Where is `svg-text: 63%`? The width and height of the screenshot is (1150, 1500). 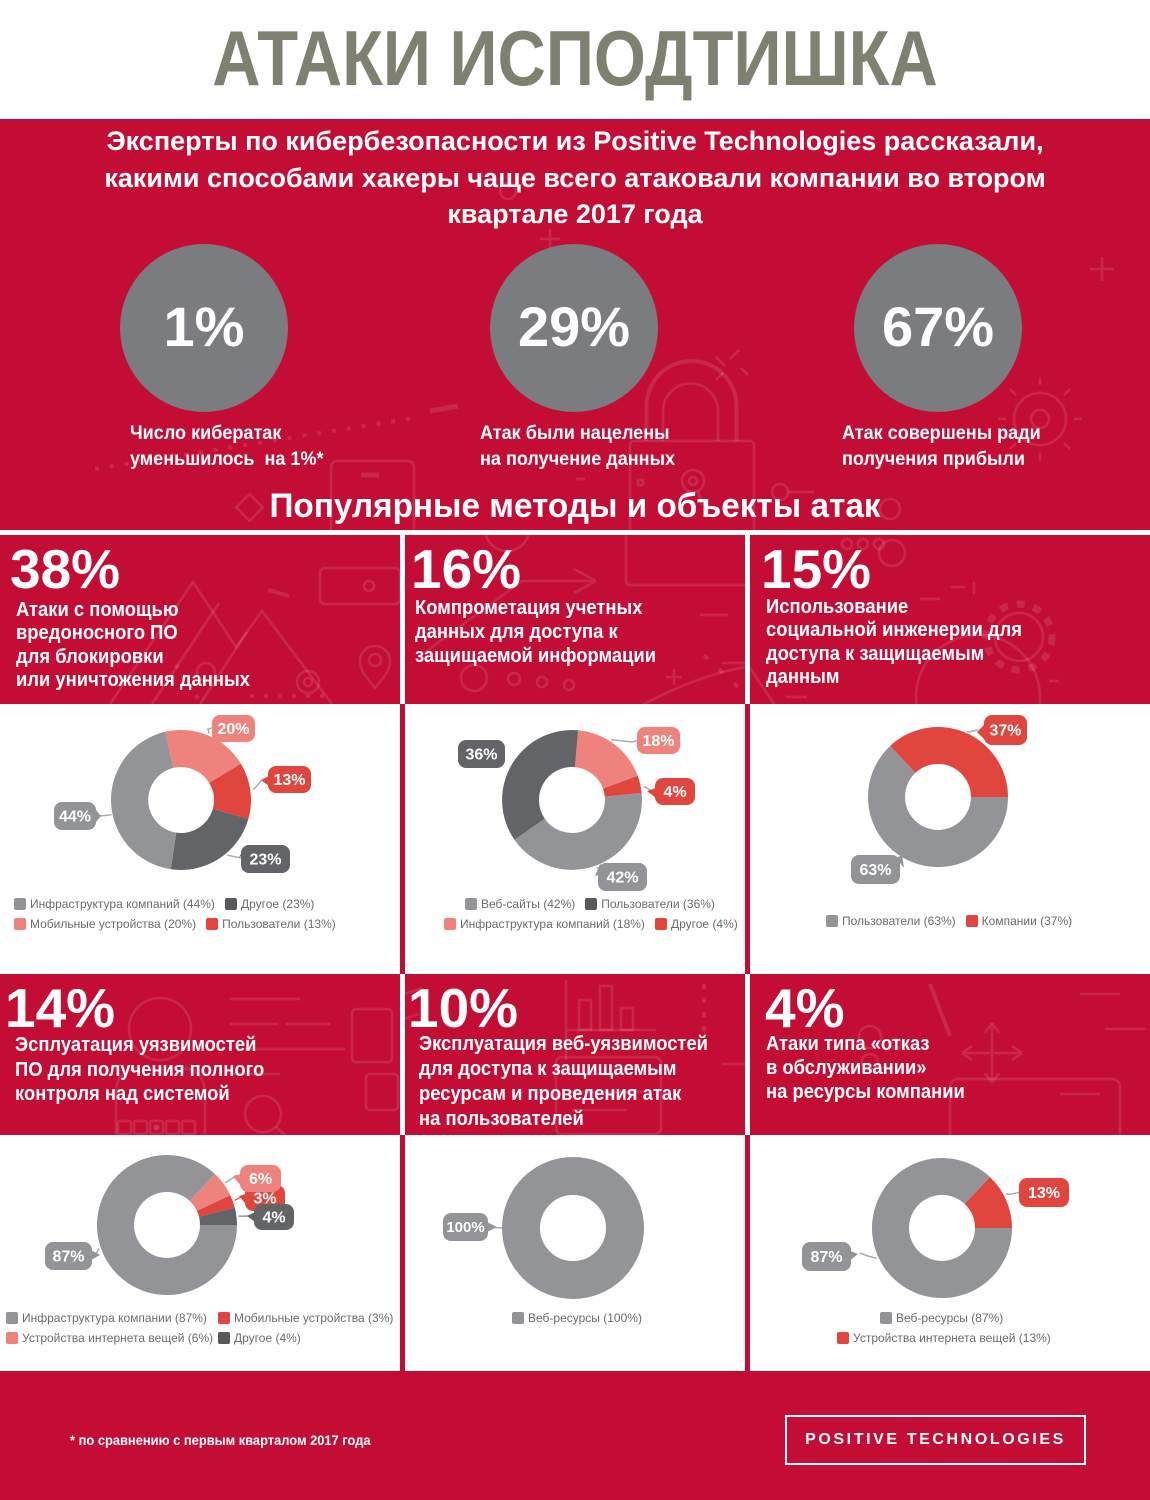 svg-text: 63% is located at coordinates (875, 870).